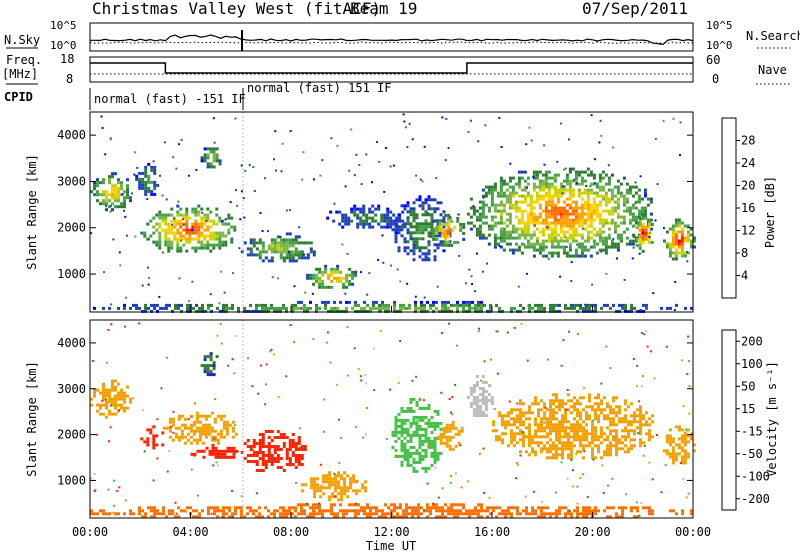  Describe the element at coordinates (71, 435) in the screenshot. I see `velocity-ytick-label-1: 2000` at that location.